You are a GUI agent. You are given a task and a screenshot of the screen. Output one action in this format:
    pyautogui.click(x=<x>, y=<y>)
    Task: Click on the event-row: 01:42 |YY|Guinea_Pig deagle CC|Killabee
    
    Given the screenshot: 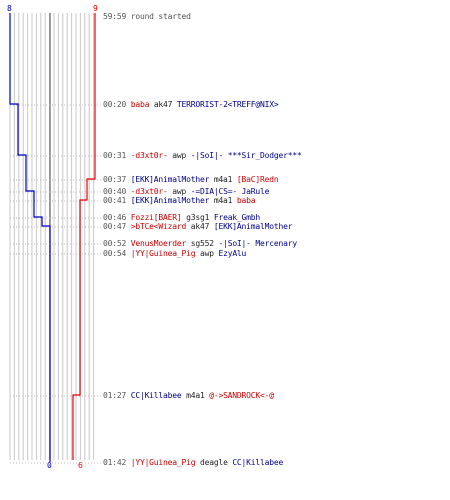 What is the action you would take?
    pyautogui.click(x=193, y=462)
    